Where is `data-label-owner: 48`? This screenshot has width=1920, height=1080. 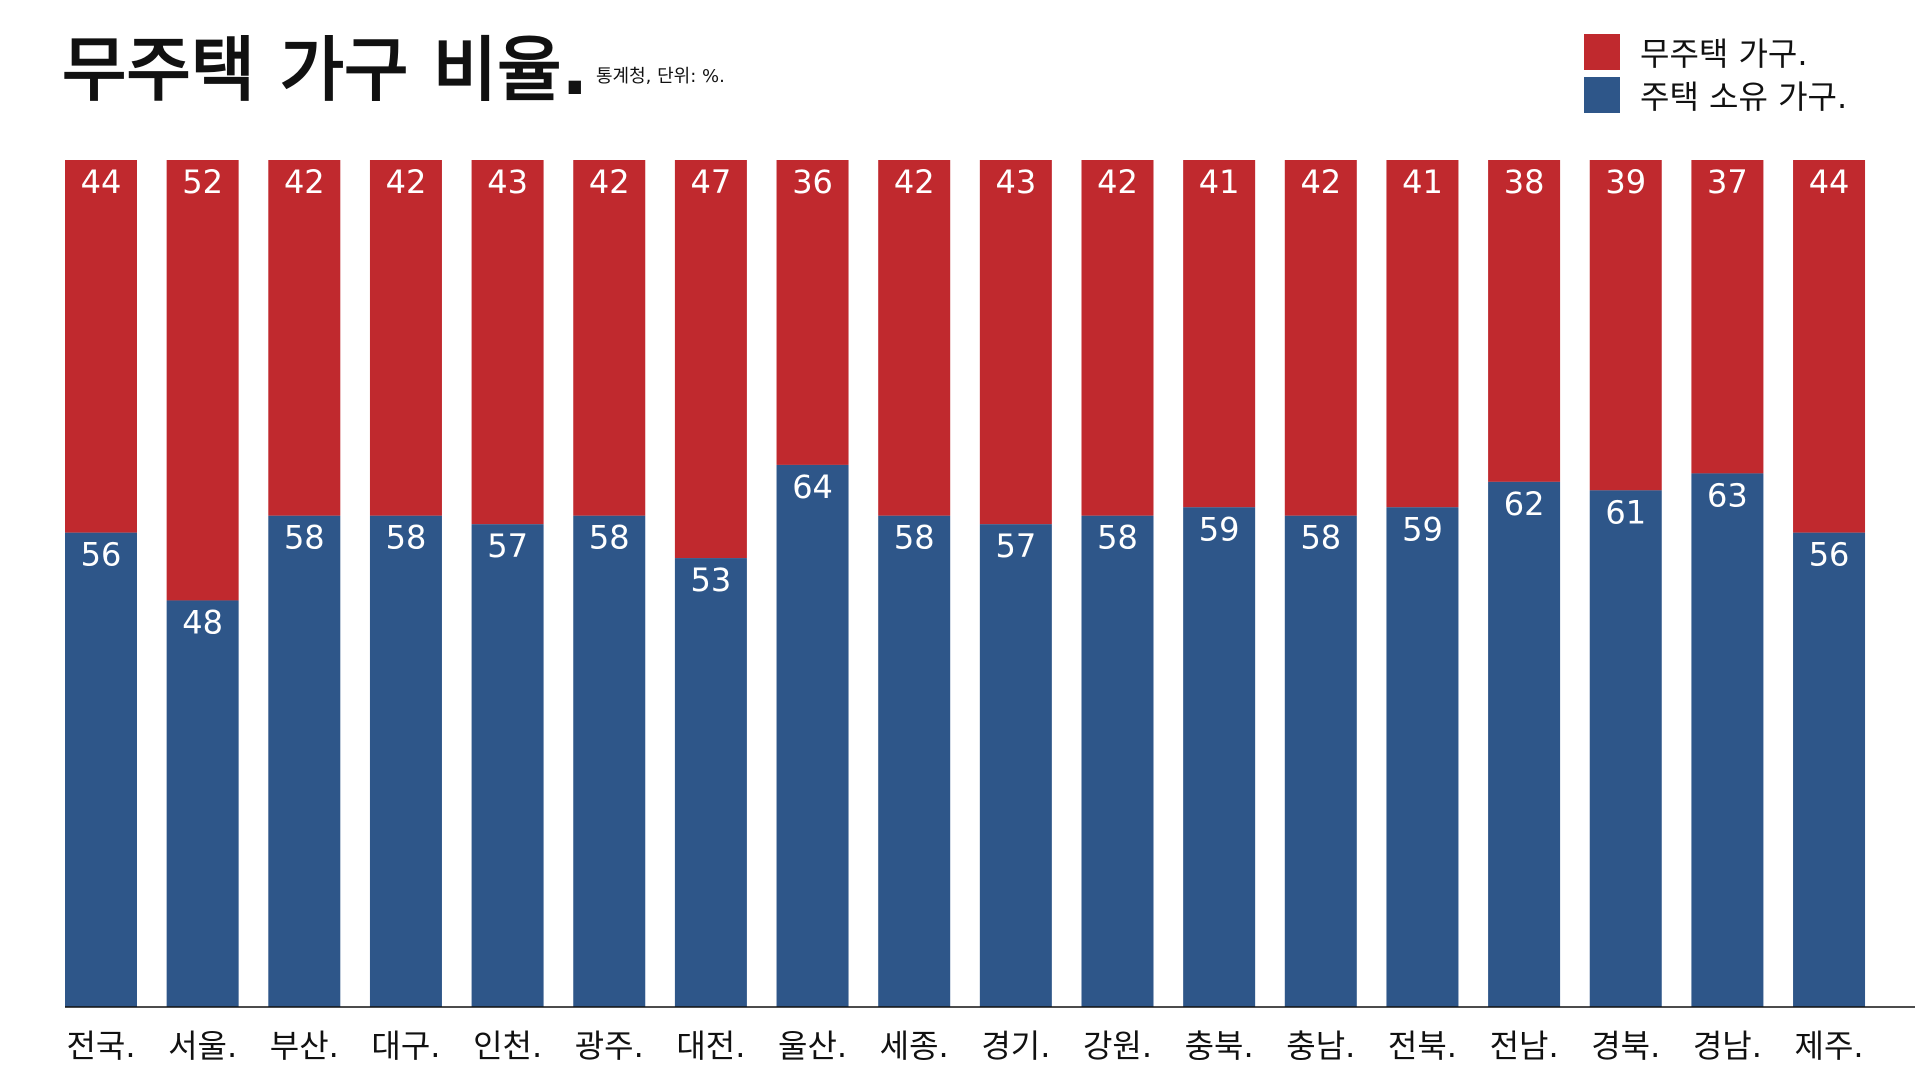 data-label-owner: 48 is located at coordinates (202, 622).